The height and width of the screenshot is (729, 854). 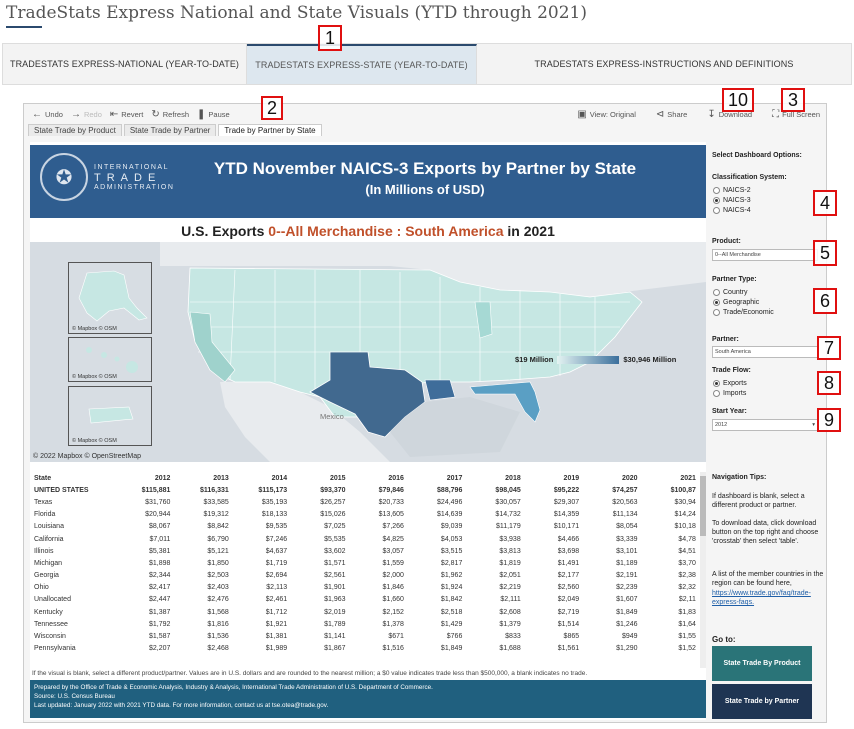 I want to click on value-cell: $4,637, so click(x=276, y=551).